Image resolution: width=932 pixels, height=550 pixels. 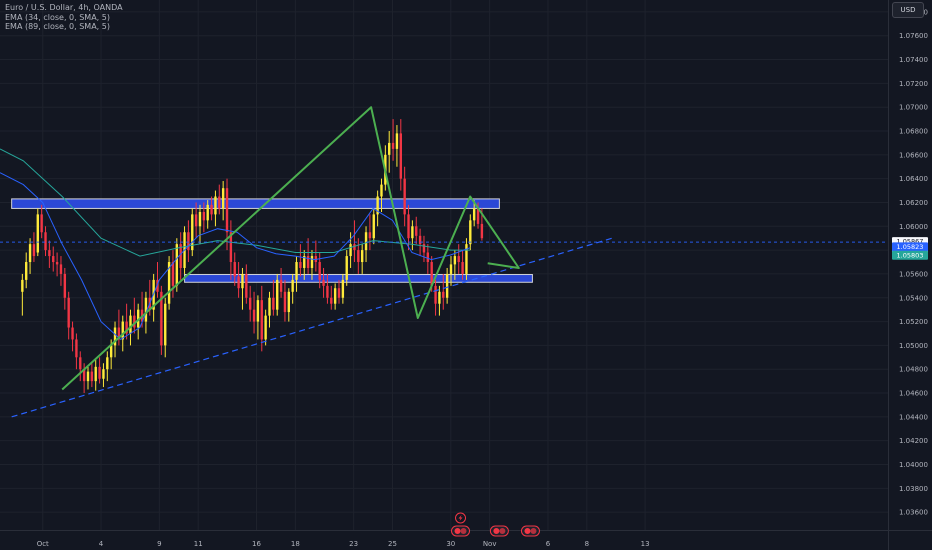 What do you see at coordinates (908, 10) in the screenshot?
I see `currency-button: USD` at bounding box center [908, 10].